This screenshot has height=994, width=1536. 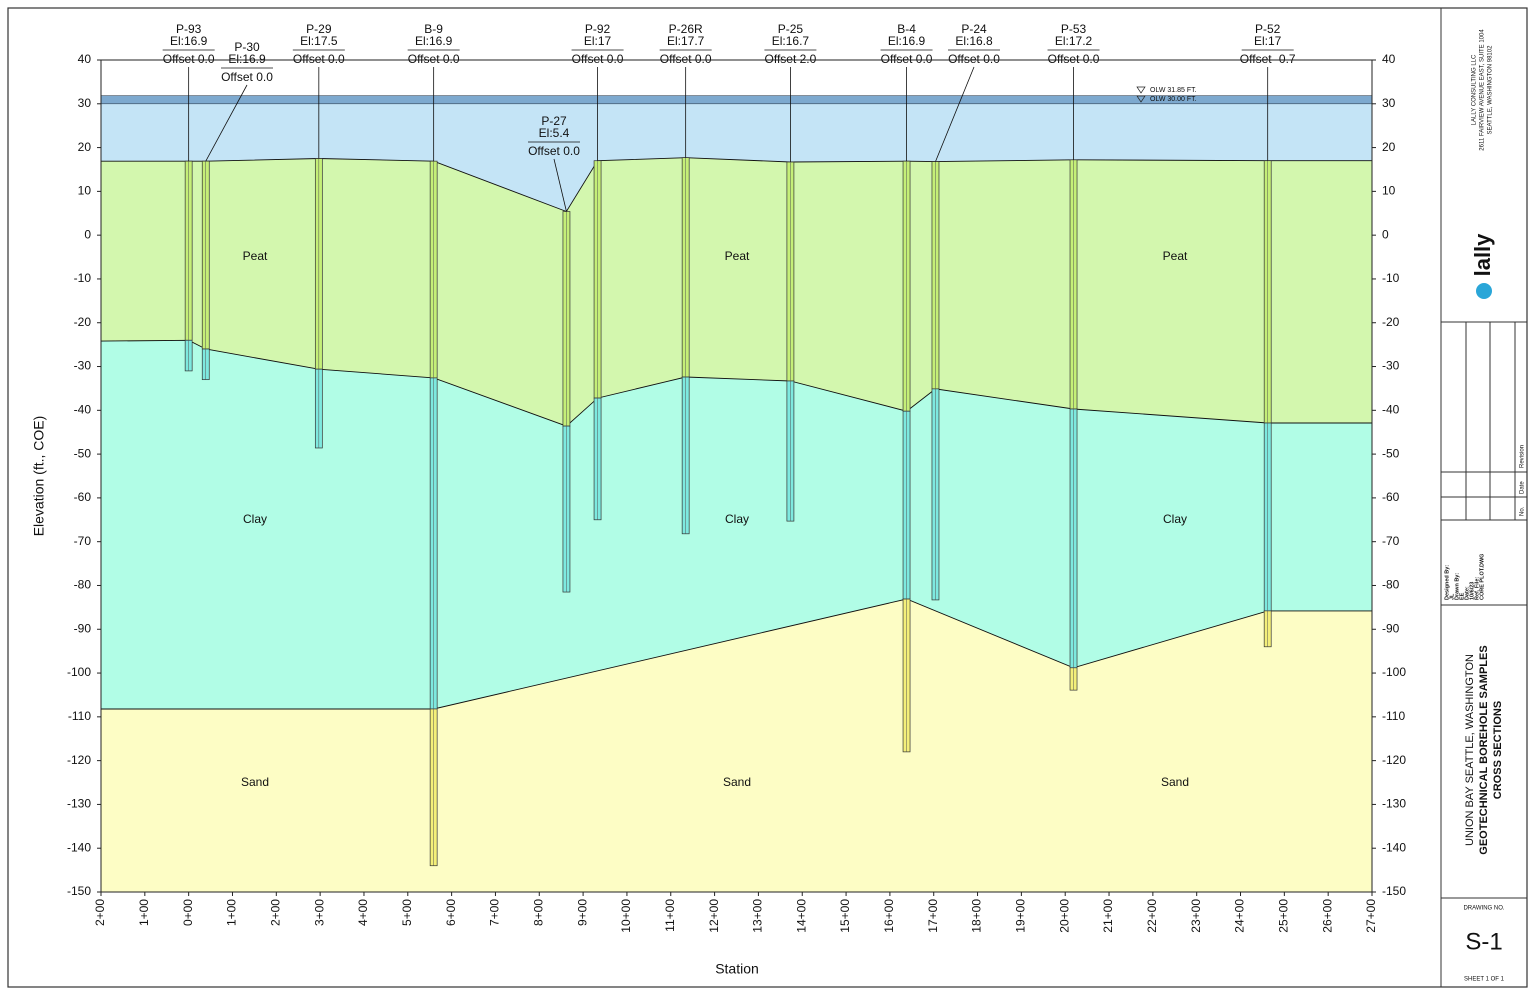 I want to click on company: LALLY CONSULTING LLC, so click(x=1475, y=89).